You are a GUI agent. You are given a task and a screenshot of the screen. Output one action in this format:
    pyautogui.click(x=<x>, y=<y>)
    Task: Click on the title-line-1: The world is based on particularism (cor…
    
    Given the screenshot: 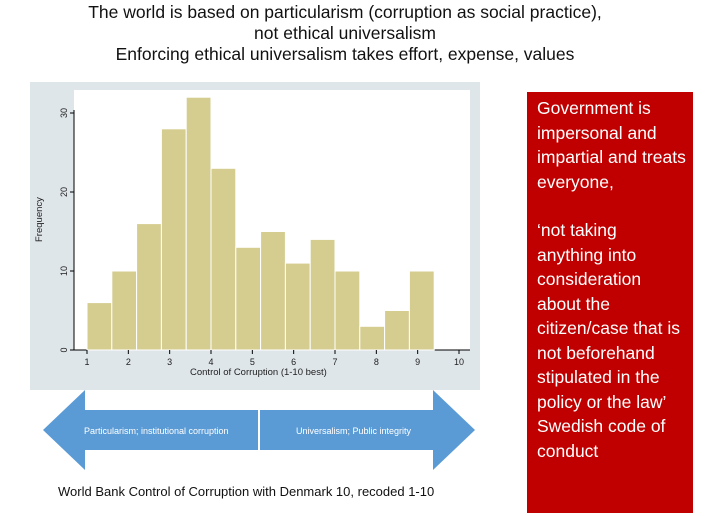 What is the action you would take?
    pyautogui.click(x=345, y=12)
    